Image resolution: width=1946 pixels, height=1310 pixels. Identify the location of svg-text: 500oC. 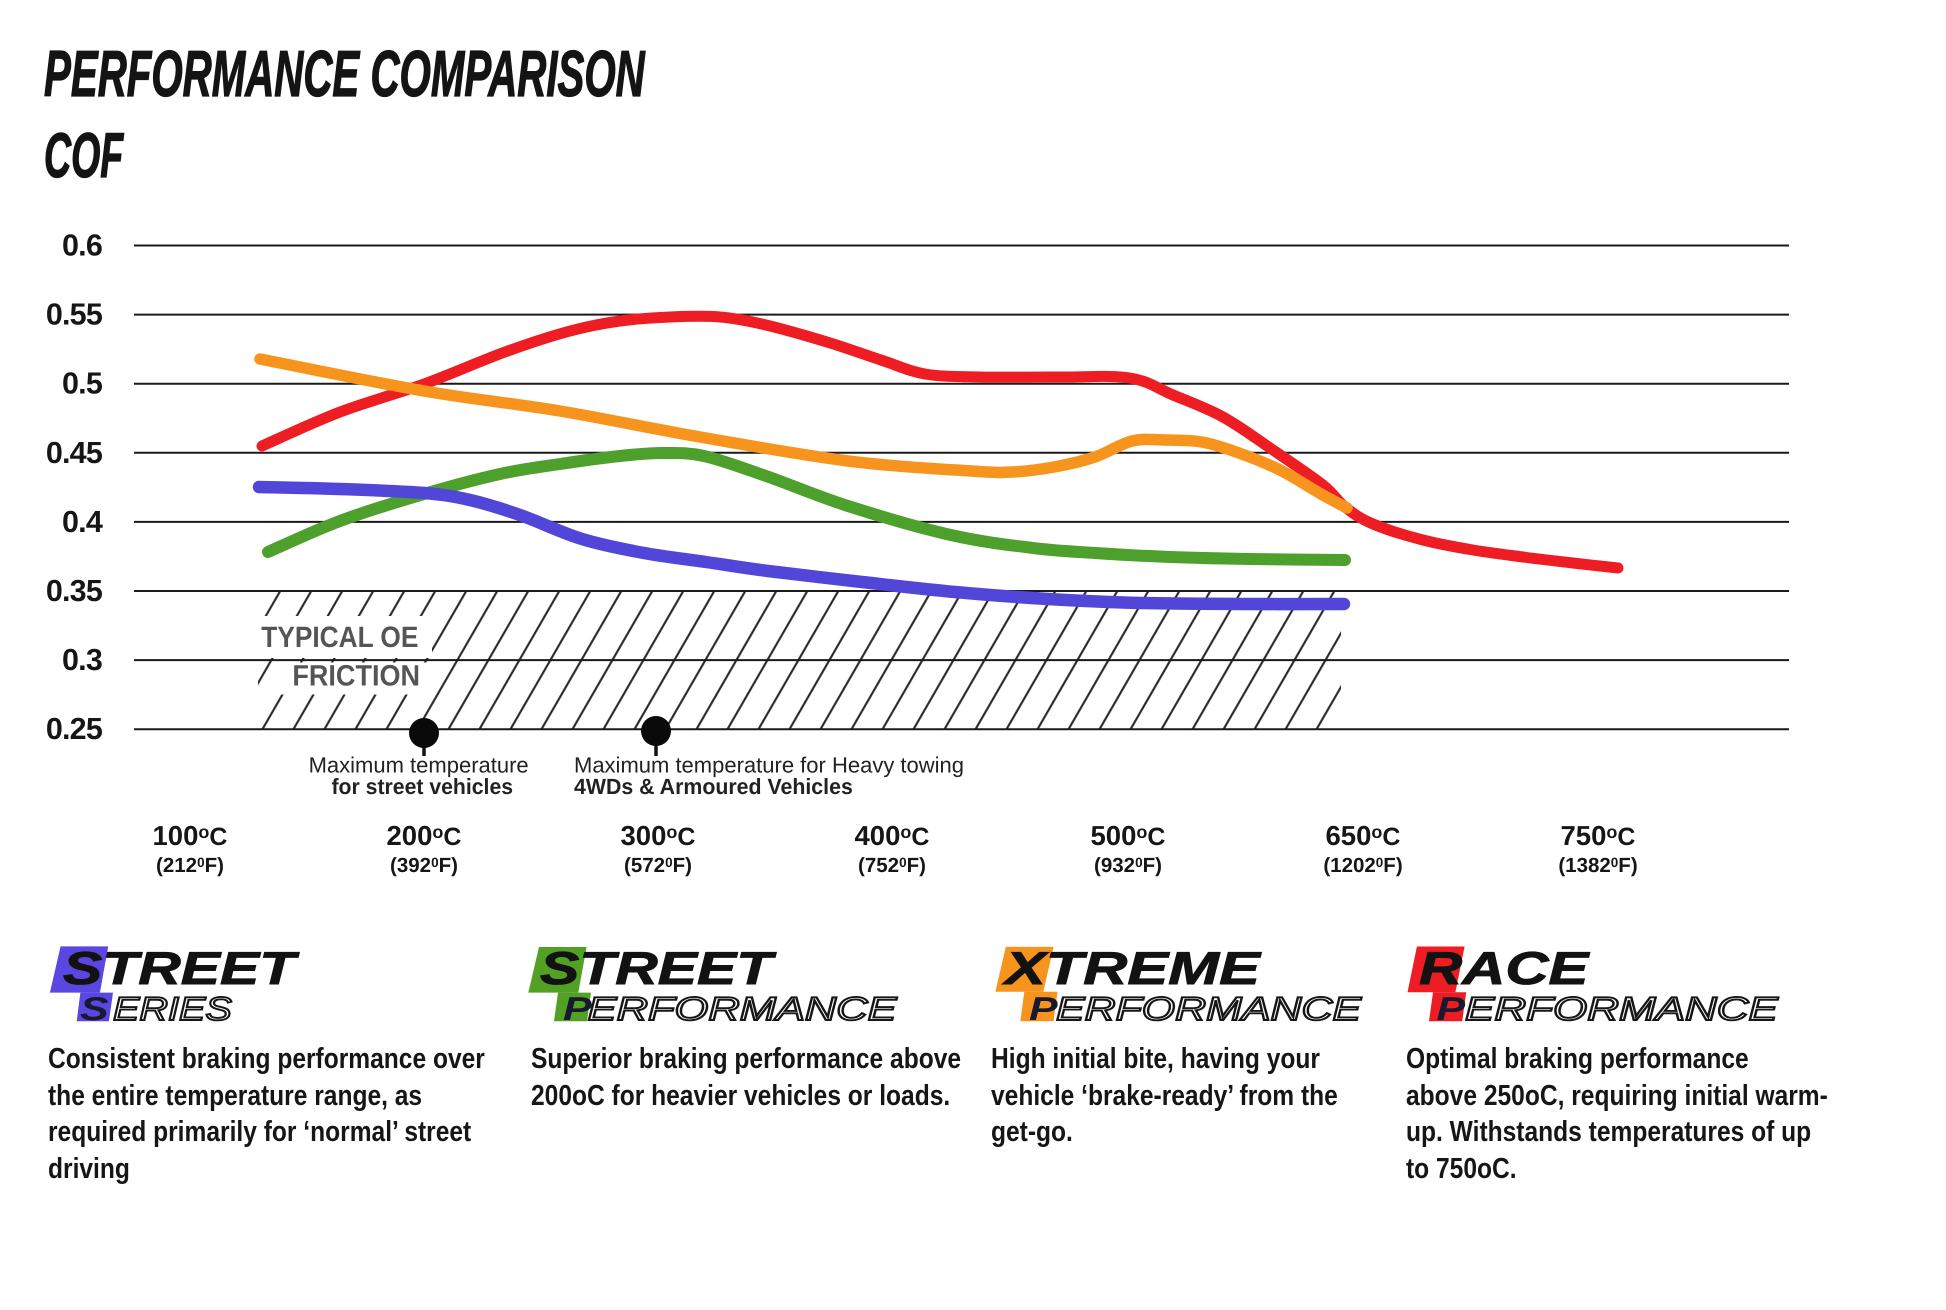
(1128, 835).